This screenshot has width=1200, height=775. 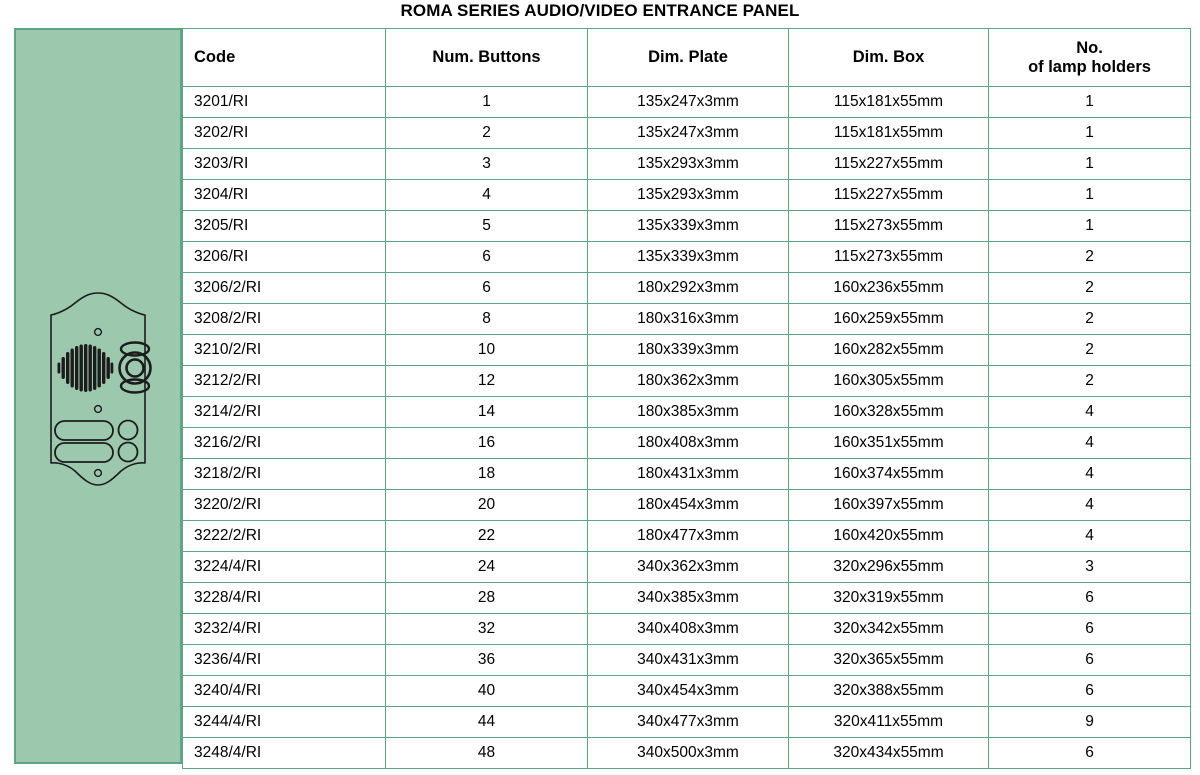 What do you see at coordinates (284, 474) in the screenshot?
I see `cell-code: 3218/2/RI` at bounding box center [284, 474].